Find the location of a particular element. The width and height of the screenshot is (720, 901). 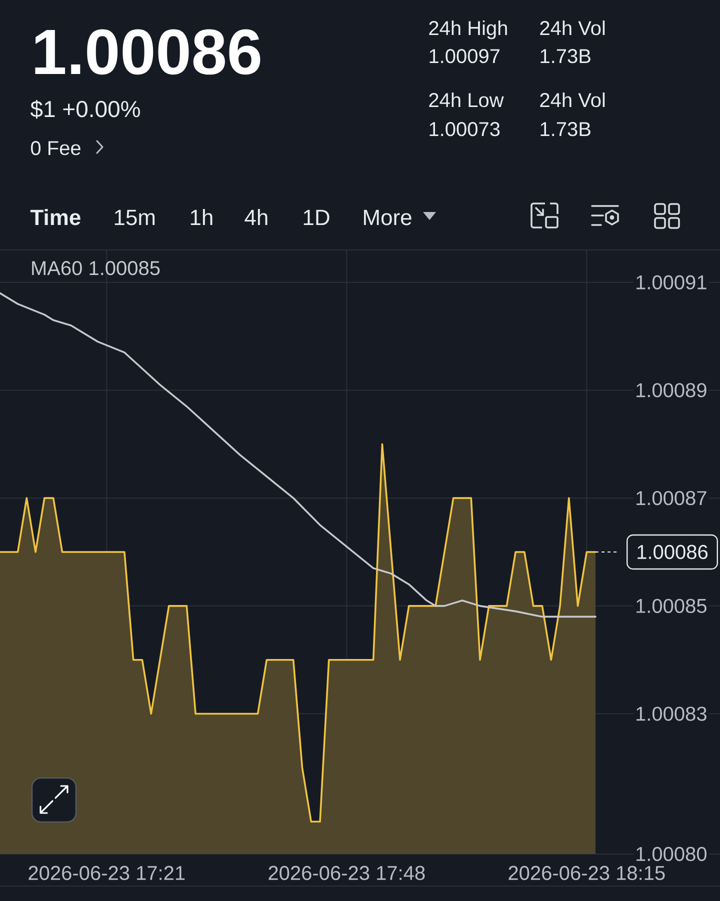

chart-title: 1.00086 is located at coordinates (147, 52).